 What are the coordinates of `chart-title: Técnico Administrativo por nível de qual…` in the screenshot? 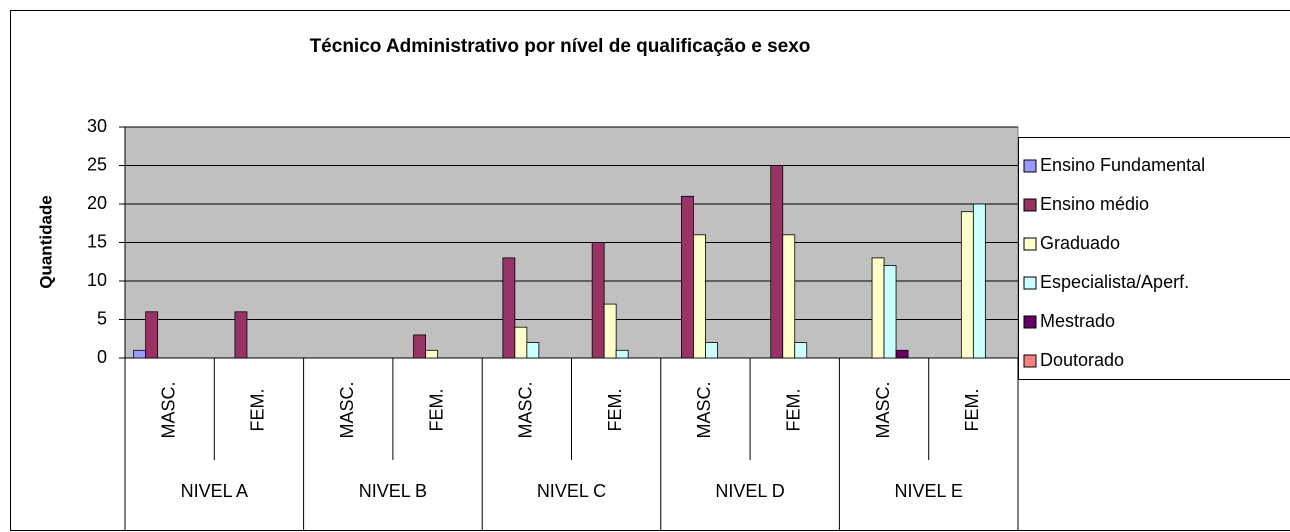 It's located at (560, 46).